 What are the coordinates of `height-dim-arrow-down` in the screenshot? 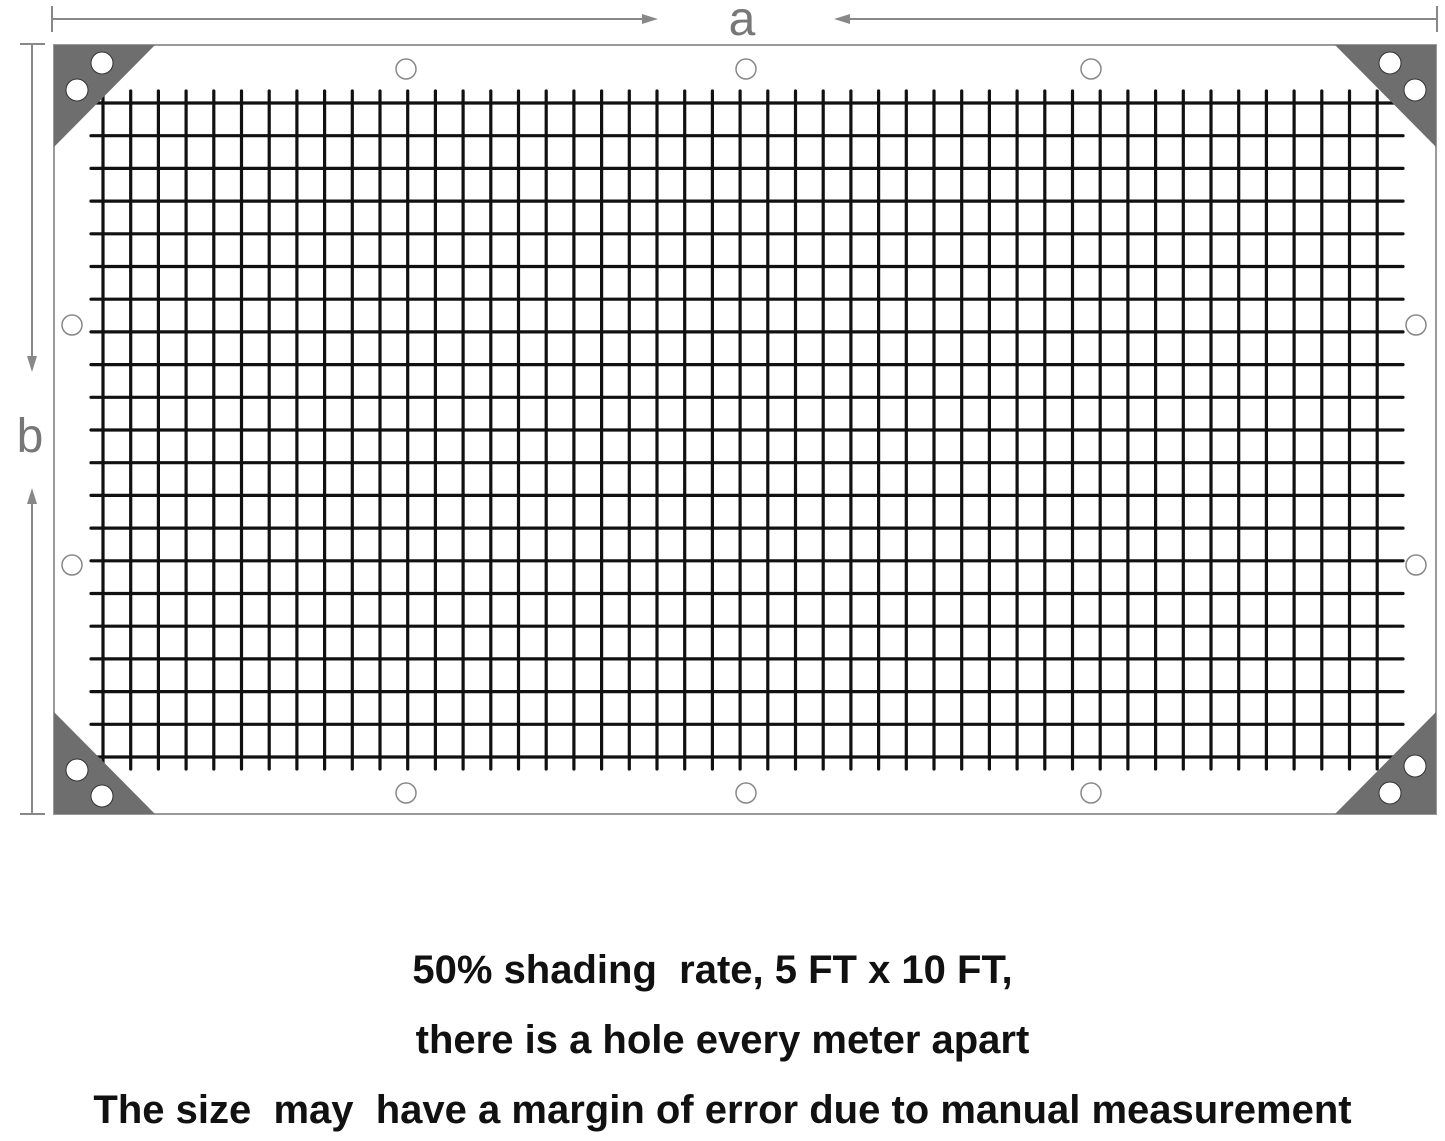 It's located at (32, 364).